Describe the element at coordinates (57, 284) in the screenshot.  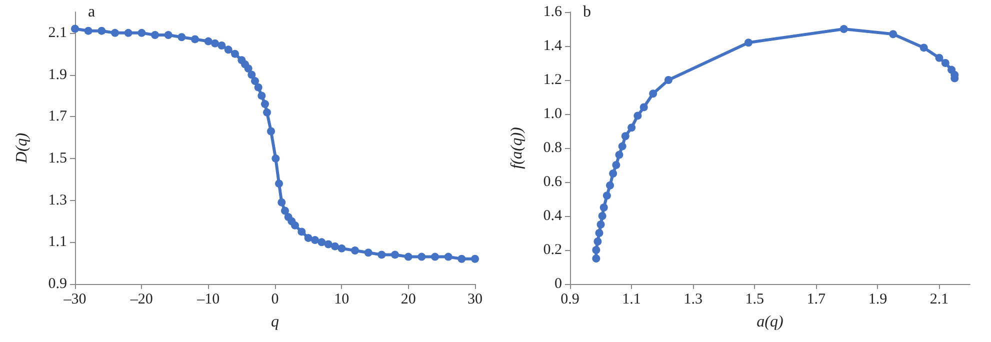
I see `y-tick-label: 0.9` at that location.